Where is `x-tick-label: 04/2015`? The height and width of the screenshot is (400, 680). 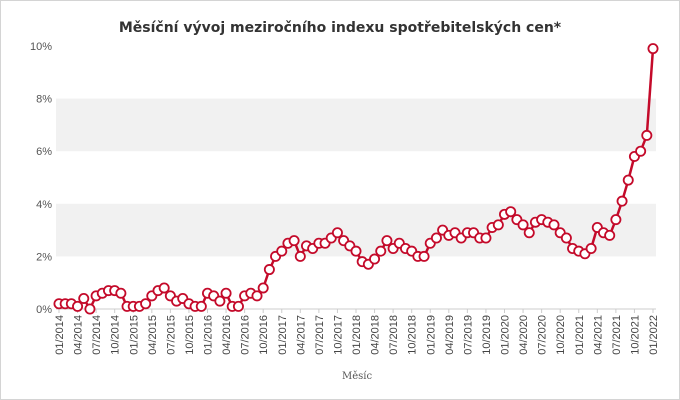
x-tick-label: 04/2015 is located at coordinates (153, 335).